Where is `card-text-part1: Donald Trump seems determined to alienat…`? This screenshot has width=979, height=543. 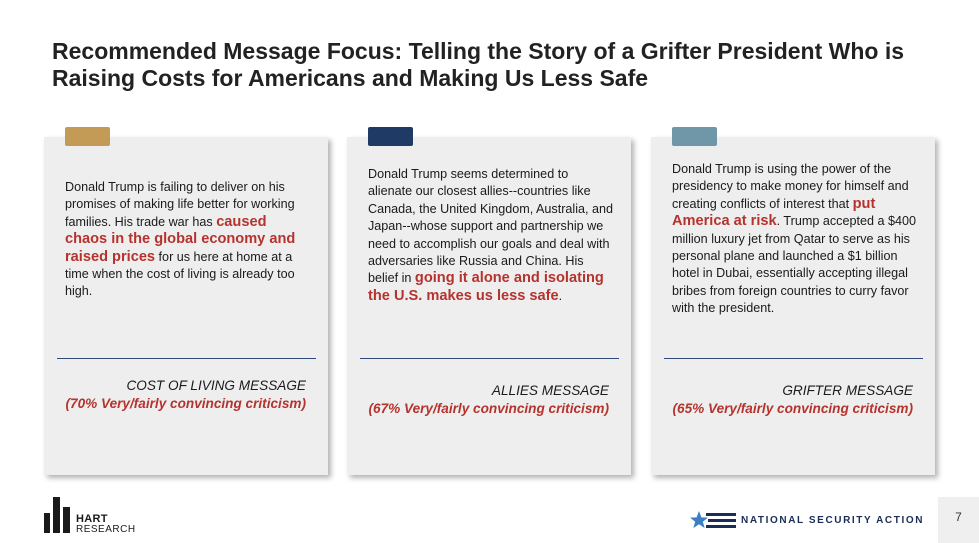 card-text-part1: Donald Trump seems determined to alienat… is located at coordinates (491, 226).